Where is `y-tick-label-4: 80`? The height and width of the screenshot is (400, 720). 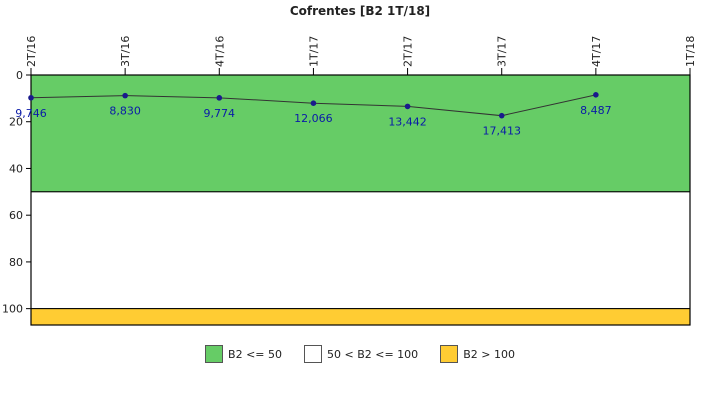 y-tick-label-4: 80 is located at coordinates (16, 262).